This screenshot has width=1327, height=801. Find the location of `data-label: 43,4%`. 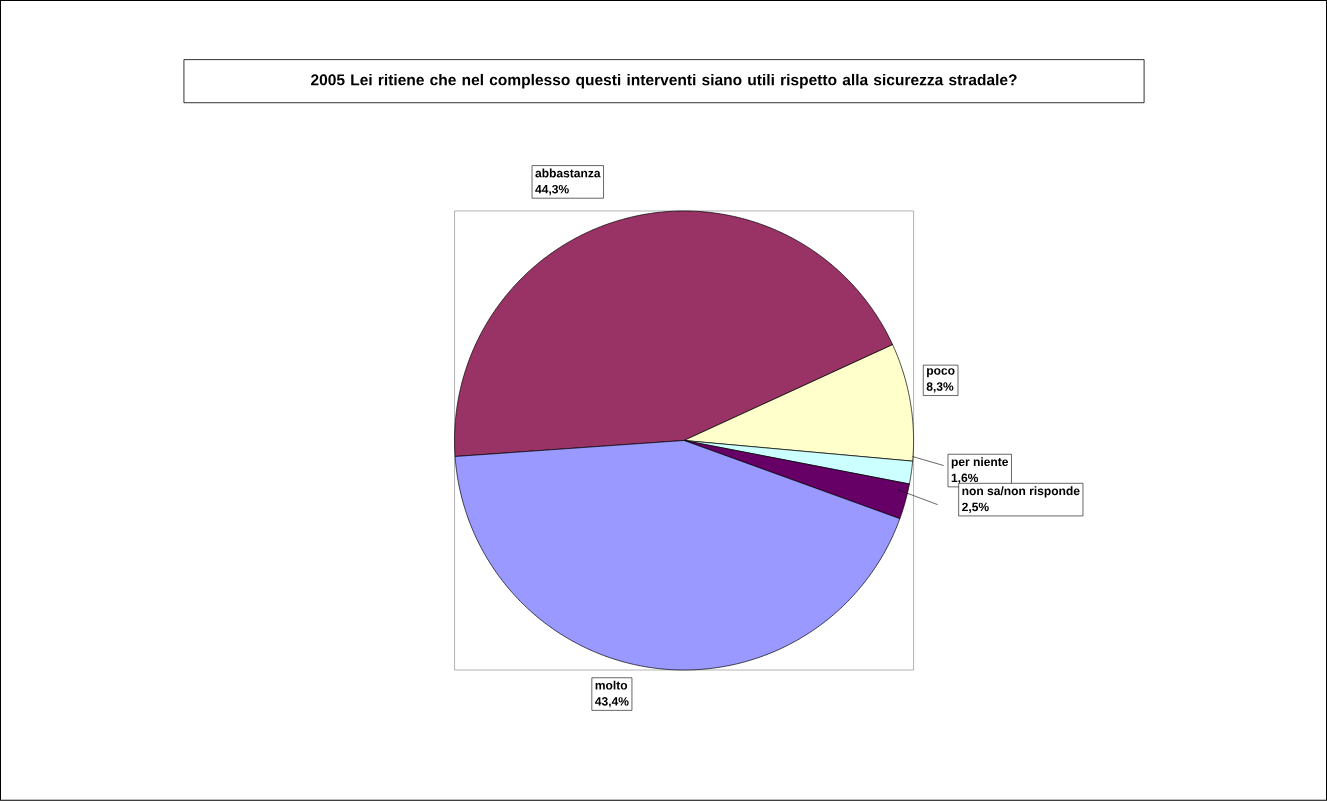

data-label: 43,4% is located at coordinates (612, 702).